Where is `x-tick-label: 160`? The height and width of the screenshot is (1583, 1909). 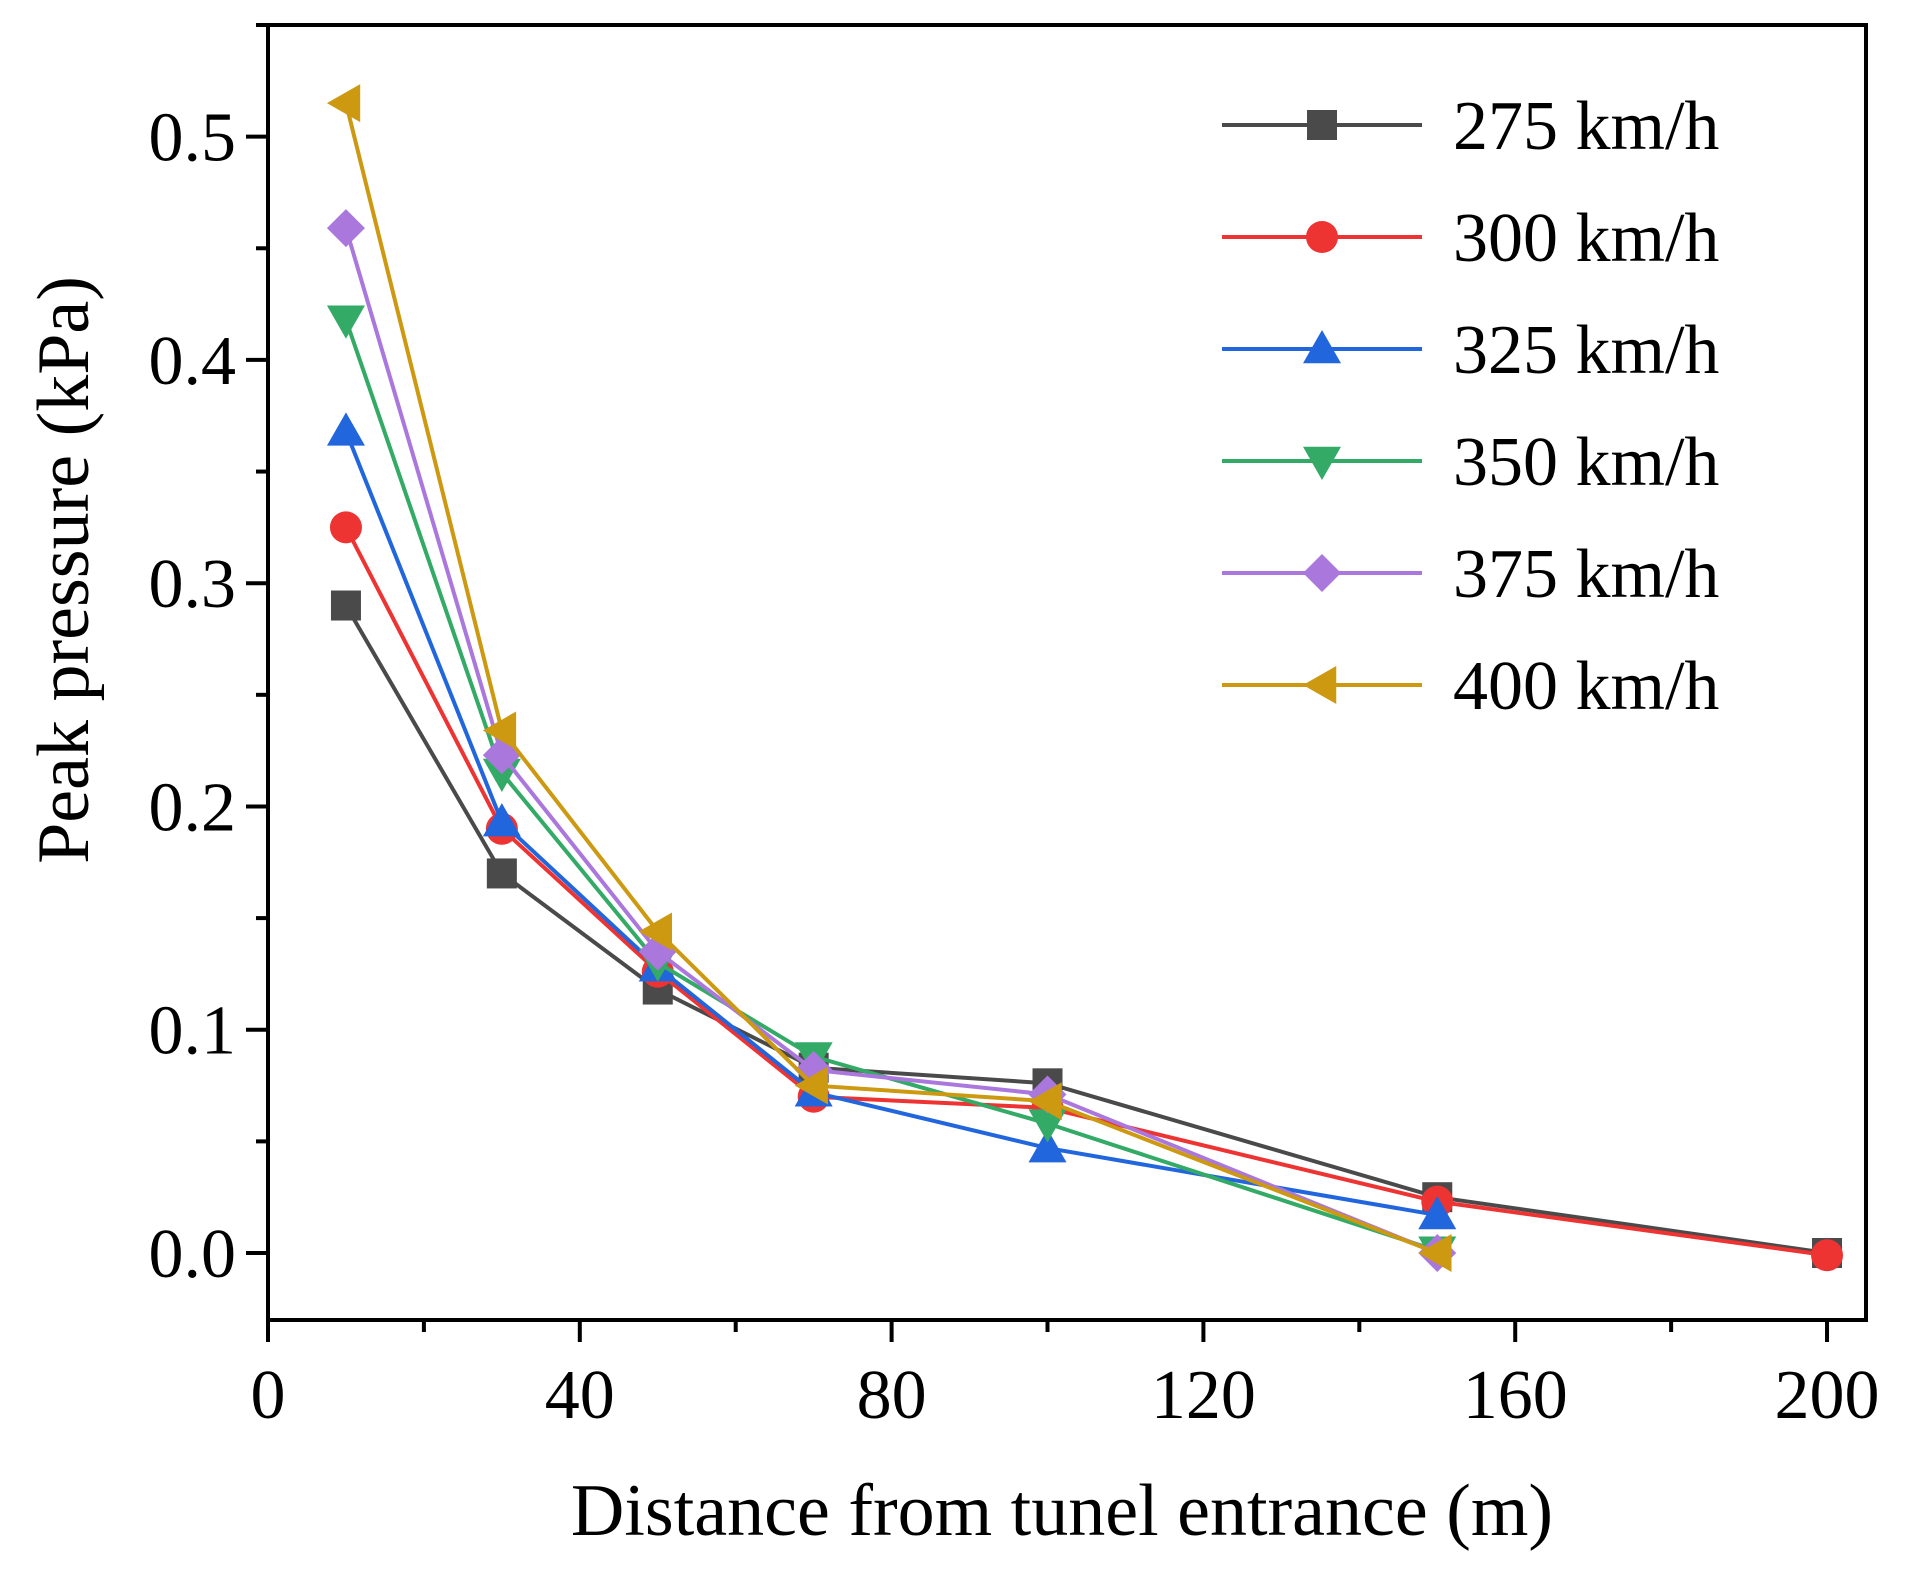 x-tick-label: 160 is located at coordinates (1515, 1395).